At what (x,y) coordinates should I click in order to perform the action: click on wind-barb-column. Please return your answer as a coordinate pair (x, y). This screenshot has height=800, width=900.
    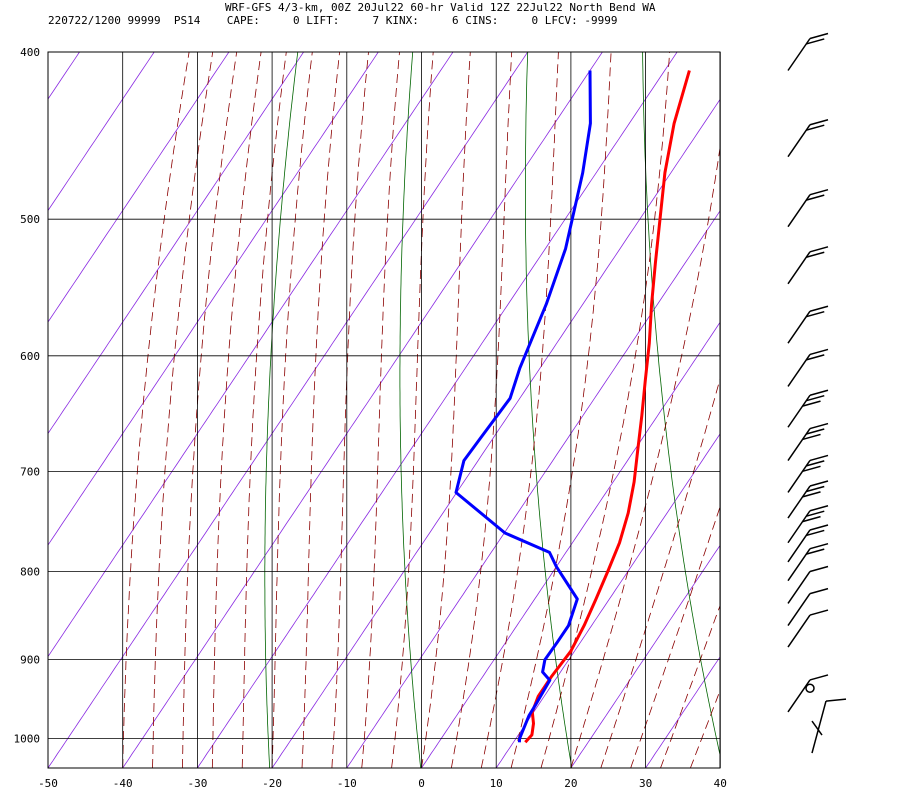
    Looking at the image, I should click on (808, 372).